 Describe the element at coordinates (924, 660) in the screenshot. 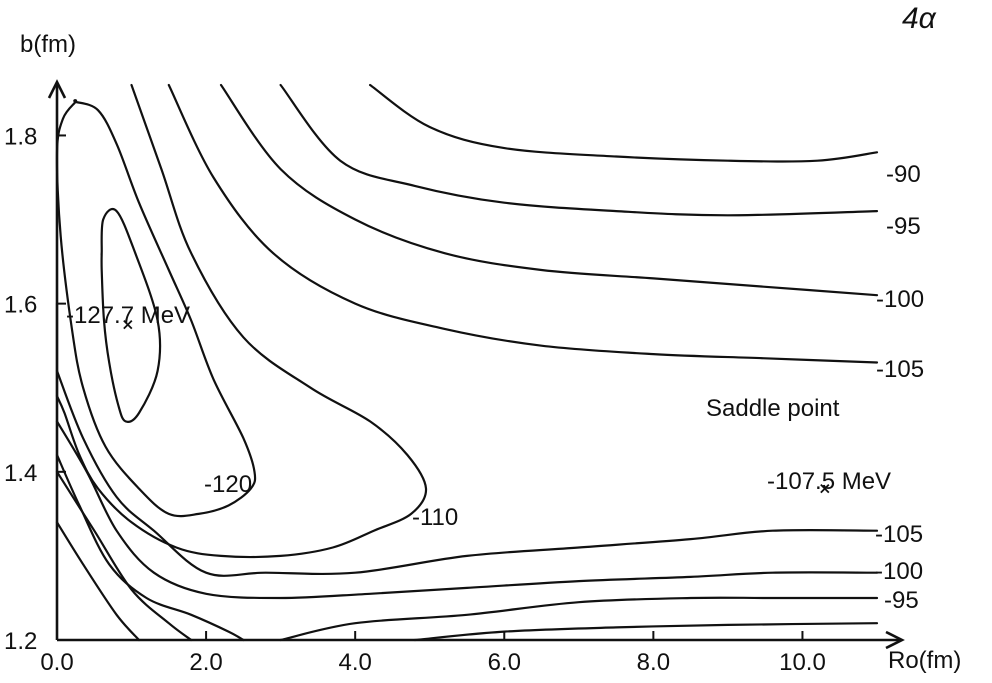

I see `x-axis-title: Ro(fm)` at that location.